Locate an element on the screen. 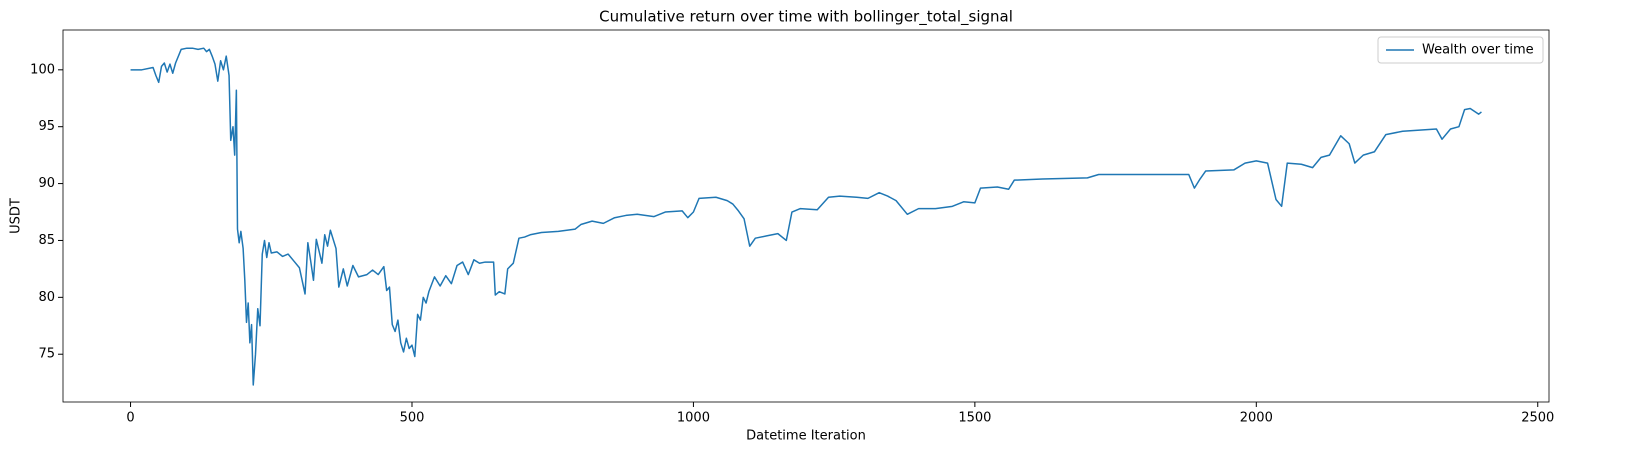 This screenshot has height=470, width=1632. x-tick-label: 0 is located at coordinates (130, 418).